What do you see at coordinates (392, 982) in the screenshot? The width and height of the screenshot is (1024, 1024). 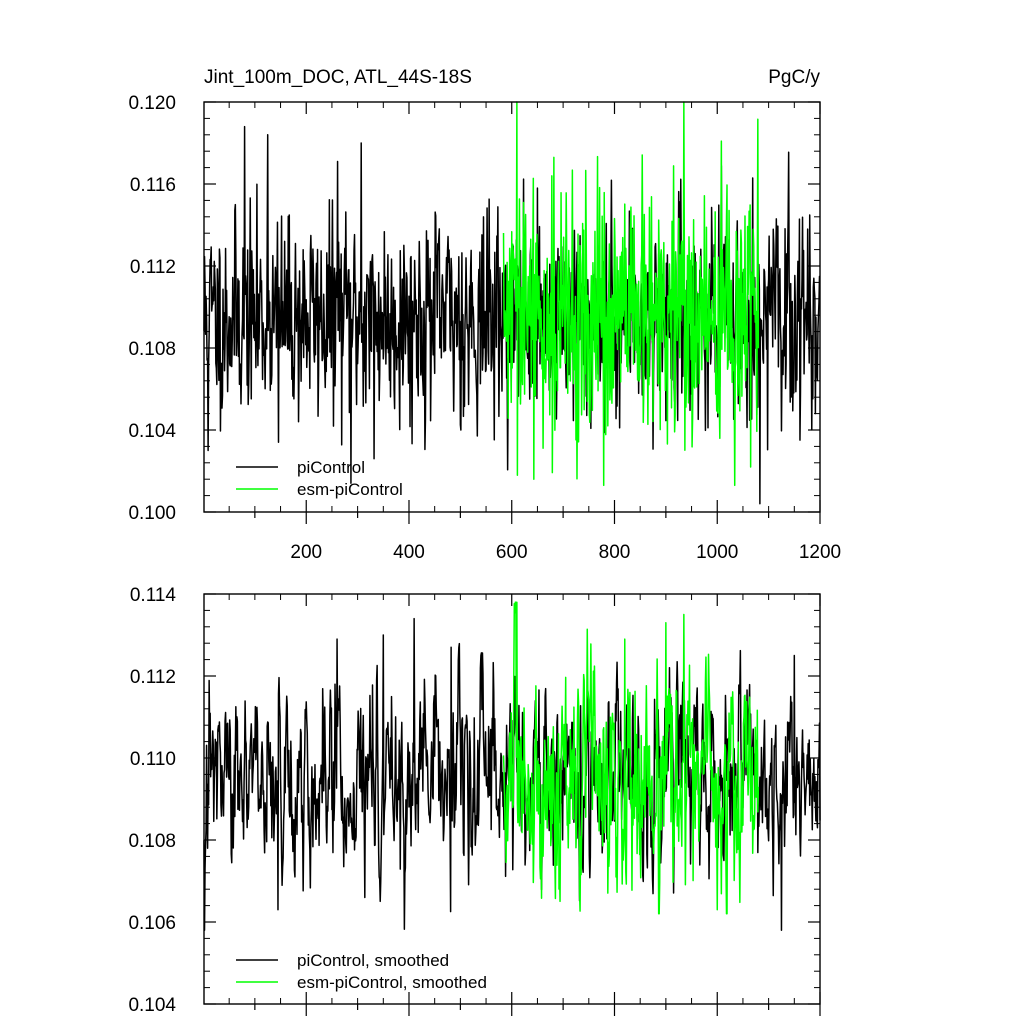 I see `legend-label: esm-piControl, smoothed` at bounding box center [392, 982].